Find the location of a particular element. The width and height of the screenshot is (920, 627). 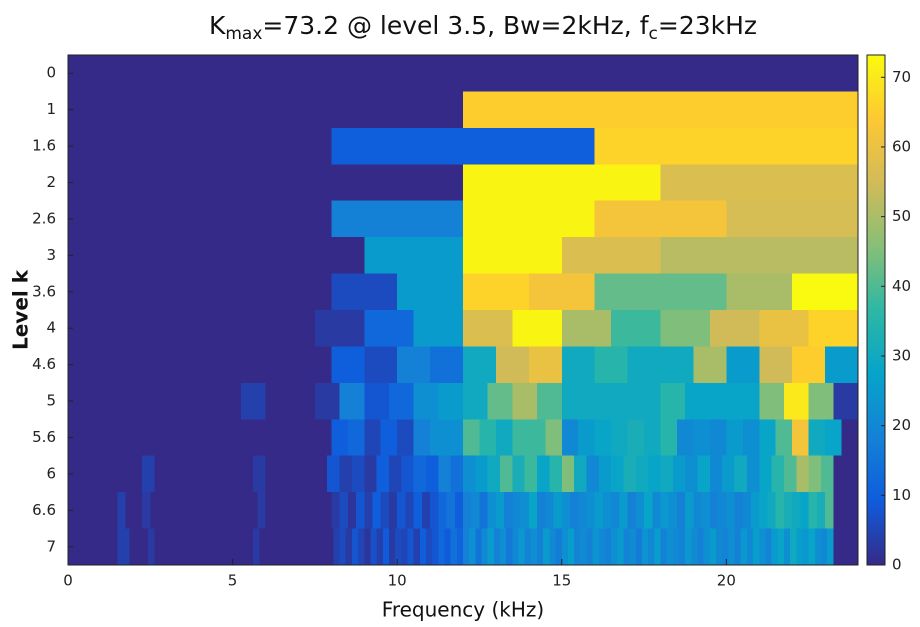

chart-title: Kmax=73.2 @ level 3.5, Bw=2kHz, fc=23kHz is located at coordinates (483, 27).